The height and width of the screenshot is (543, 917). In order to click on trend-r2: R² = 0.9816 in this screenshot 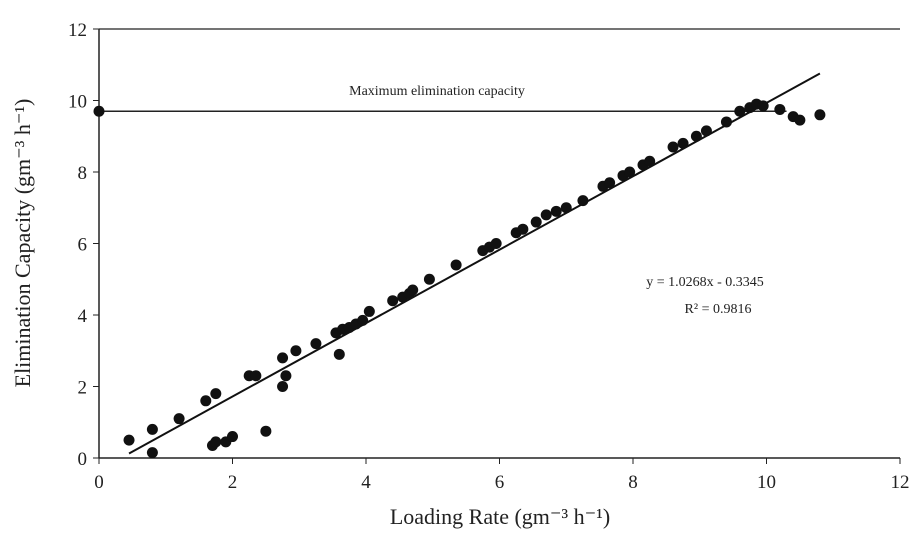, I will do `click(718, 309)`.